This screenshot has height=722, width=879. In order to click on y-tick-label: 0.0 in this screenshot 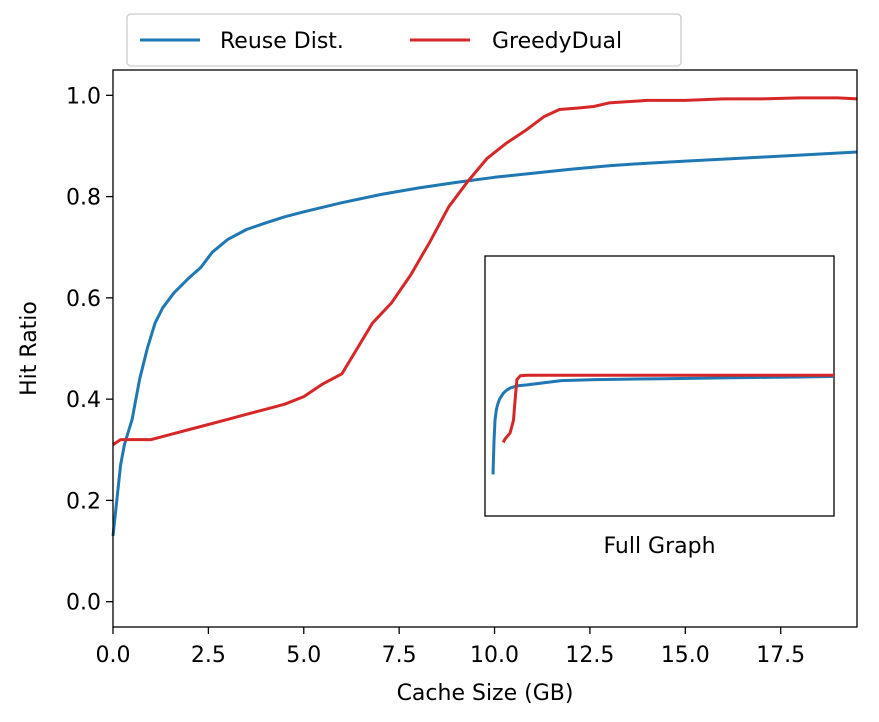, I will do `click(83, 603)`.